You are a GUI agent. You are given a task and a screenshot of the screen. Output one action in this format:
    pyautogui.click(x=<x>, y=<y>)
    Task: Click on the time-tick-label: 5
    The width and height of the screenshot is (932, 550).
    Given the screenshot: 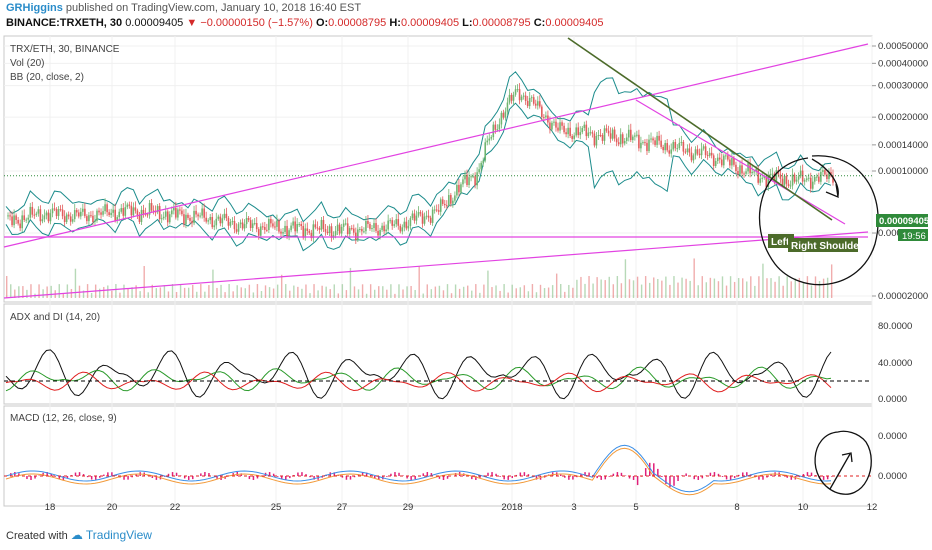 What is the action you would take?
    pyautogui.click(x=635, y=507)
    